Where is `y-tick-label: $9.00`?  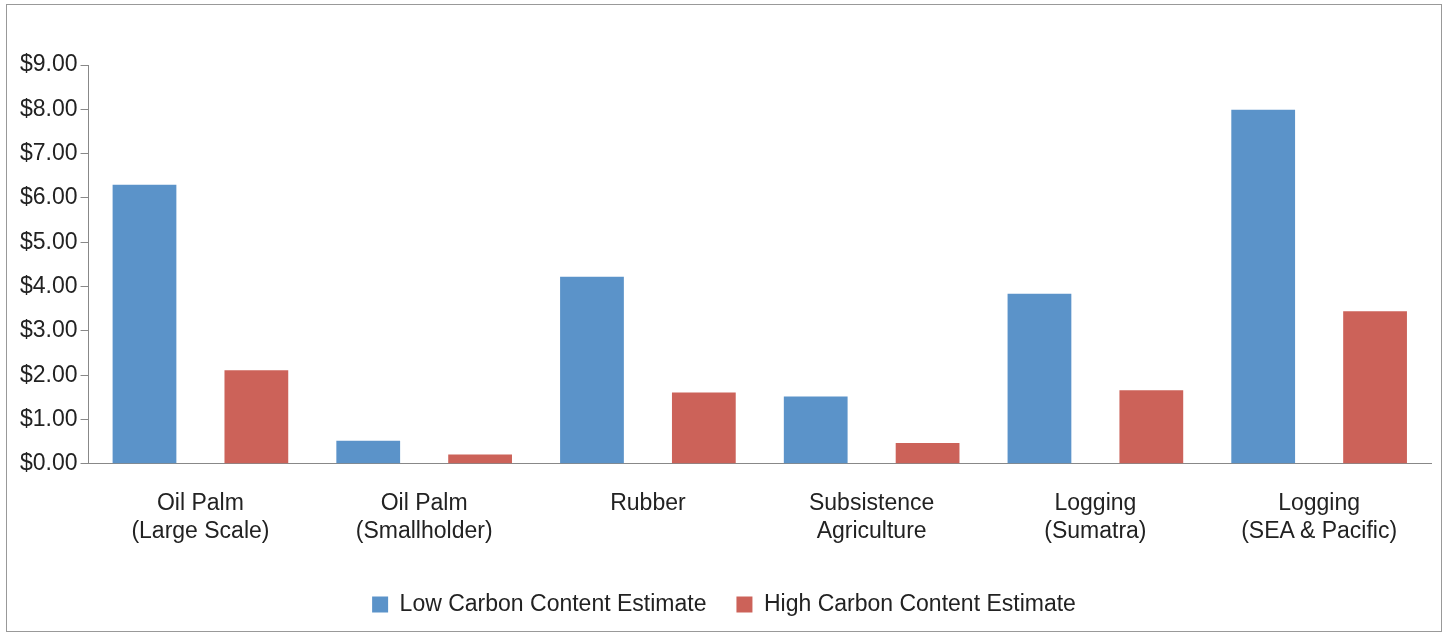 y-tick-label: $9.00 is located at coordinates (48, 63).